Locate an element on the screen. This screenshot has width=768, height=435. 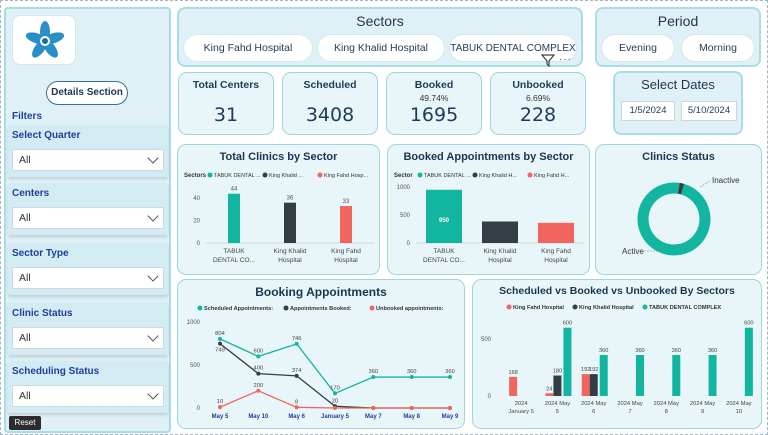
data-label: 44 is located at coordinates (234, 190).